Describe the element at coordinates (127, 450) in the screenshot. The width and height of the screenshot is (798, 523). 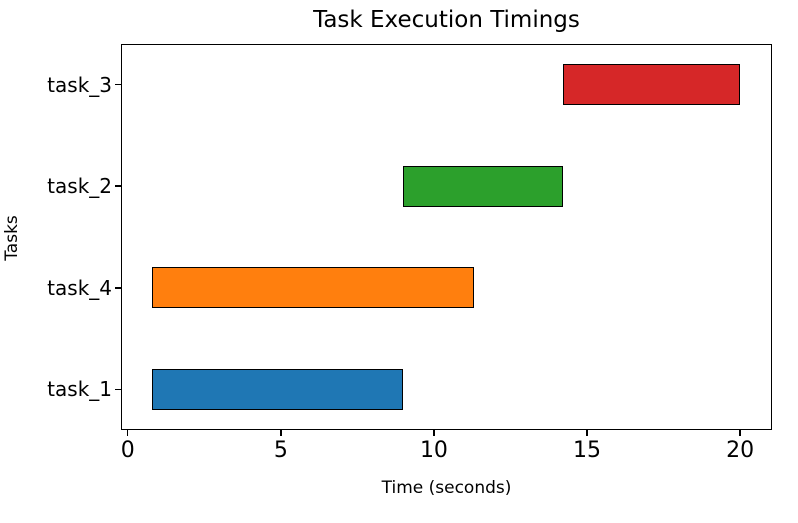
I see `x-tick-label-0: 0` at that location.